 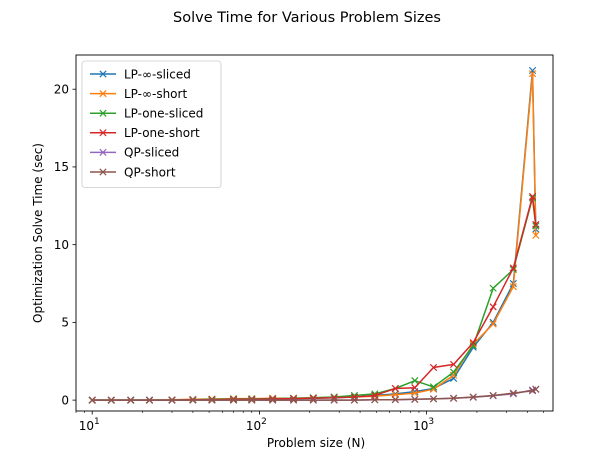 What do you see at coordinates (61, 245) in the screenshot?
I see `y-tick-label: 10` at bounding box center [61, 245].